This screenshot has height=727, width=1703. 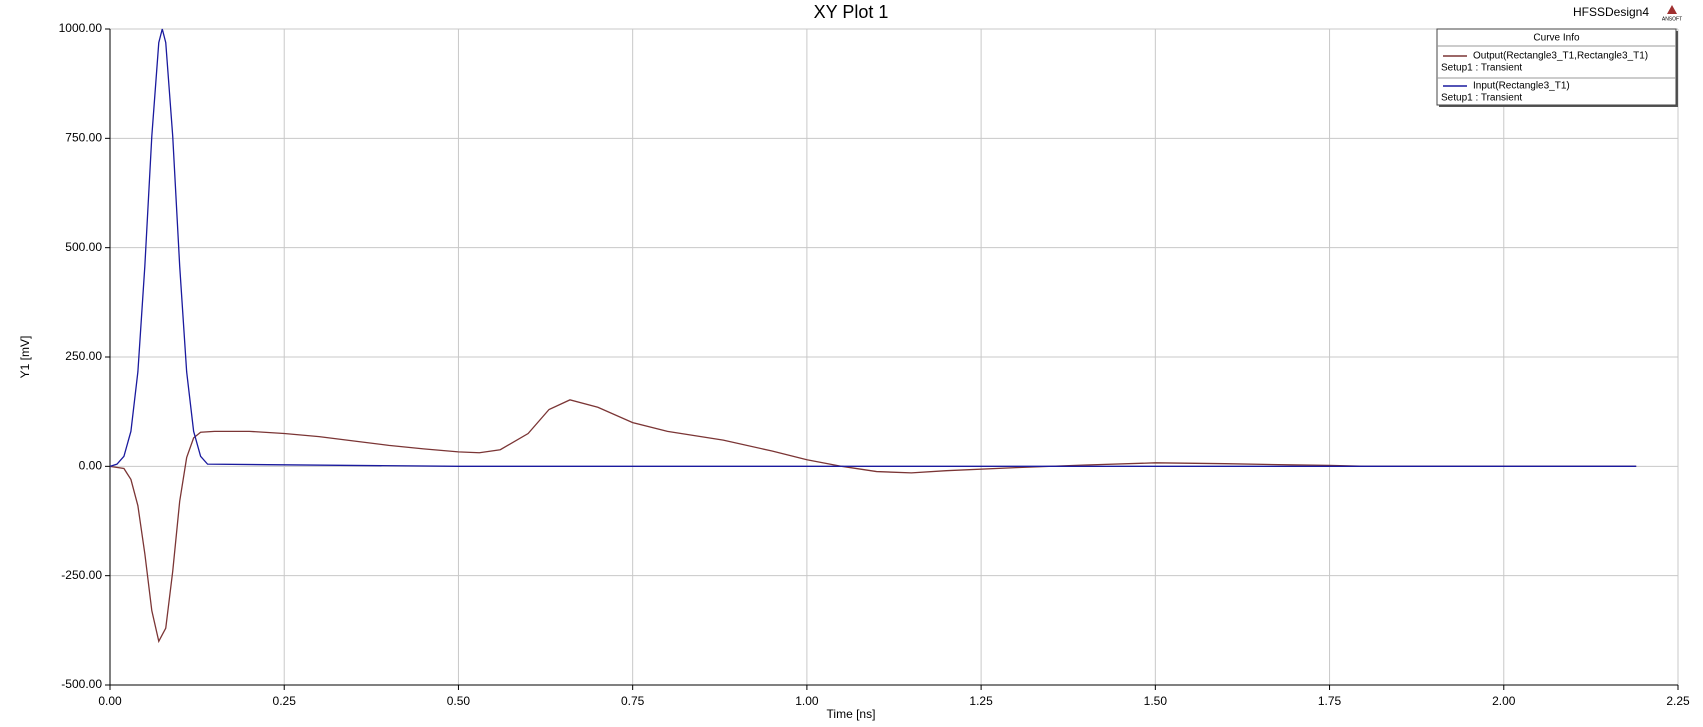 I want to click on x-tick-label: 1.25, so click(x=981, y=701).